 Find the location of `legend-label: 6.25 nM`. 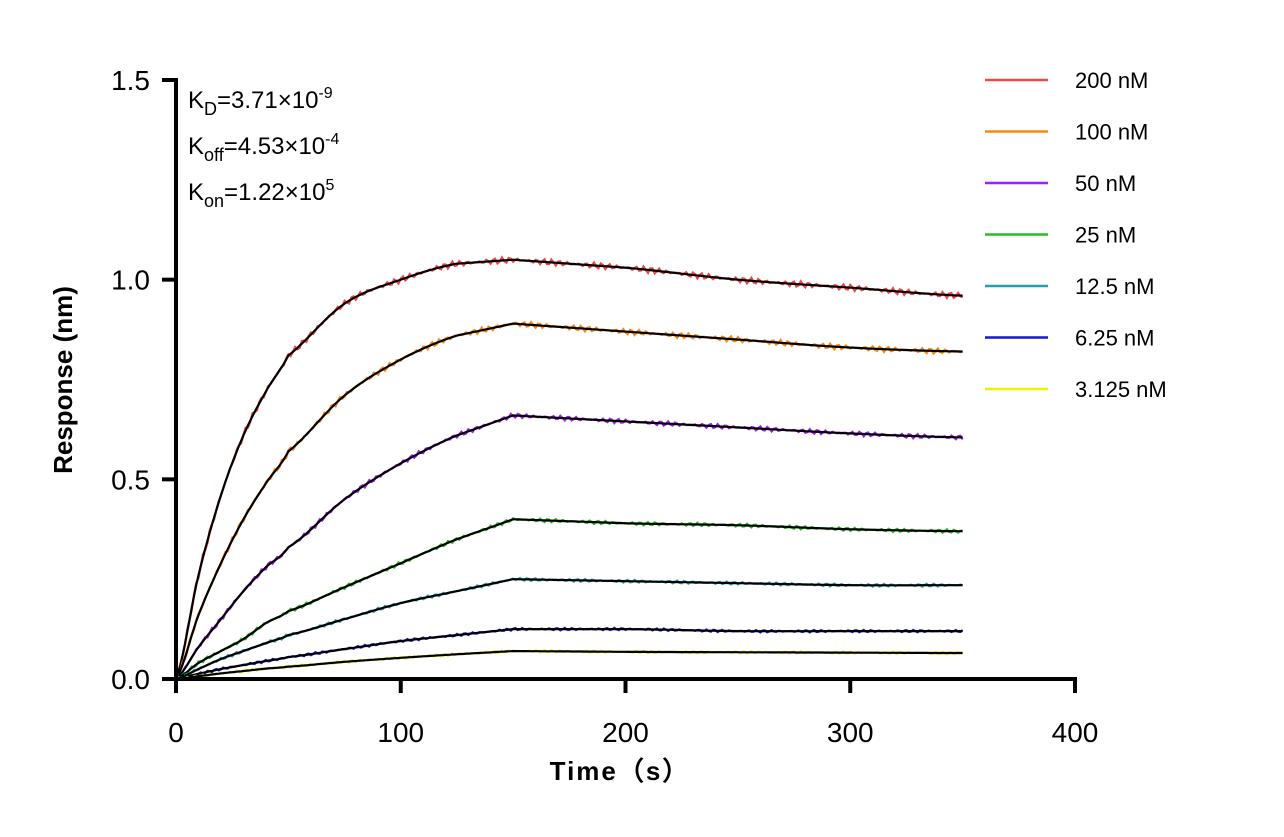

legend-label: 6.25 nM is located at coordinates (1115, 338).